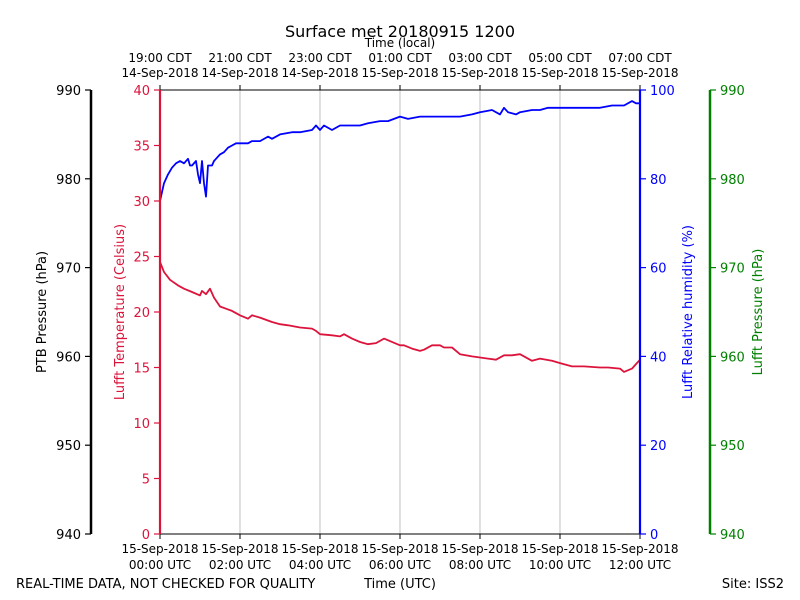 The image size is (800, 600). Describe the element at coordinates (42, 312) in the screenshot. I see `y-axis-label-ptb_pressure: PTB Pressure (hPa)` at that location.